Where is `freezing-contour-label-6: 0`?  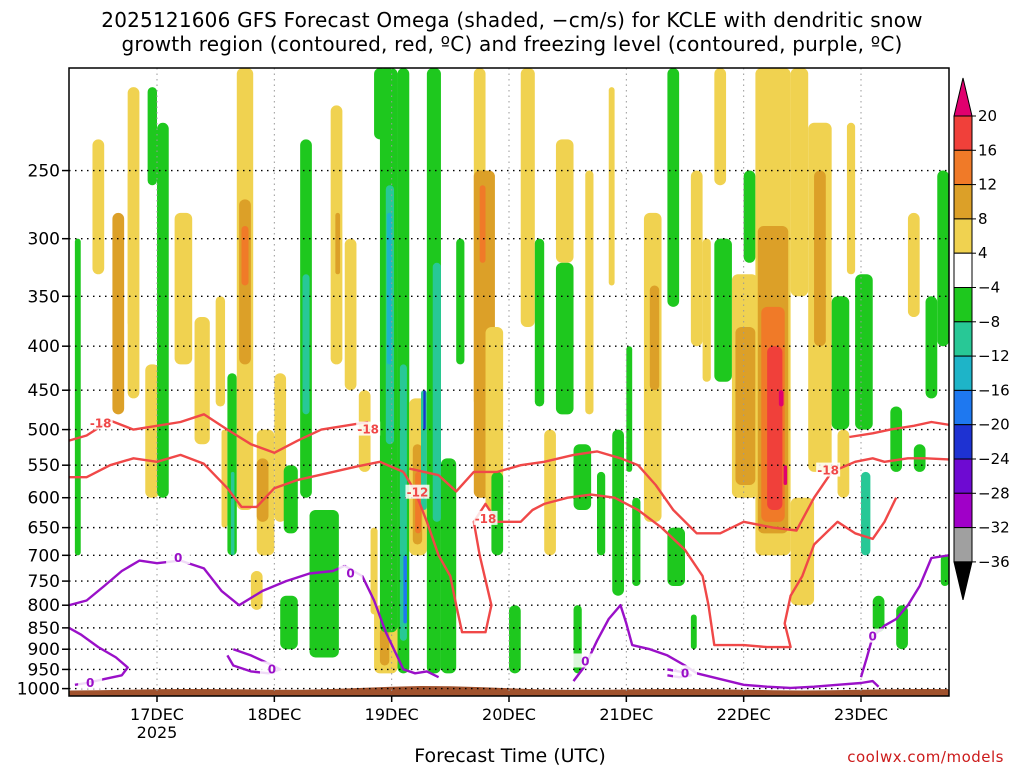
freezing-contour-label-6: 0 is located at coordinates (873, 637).